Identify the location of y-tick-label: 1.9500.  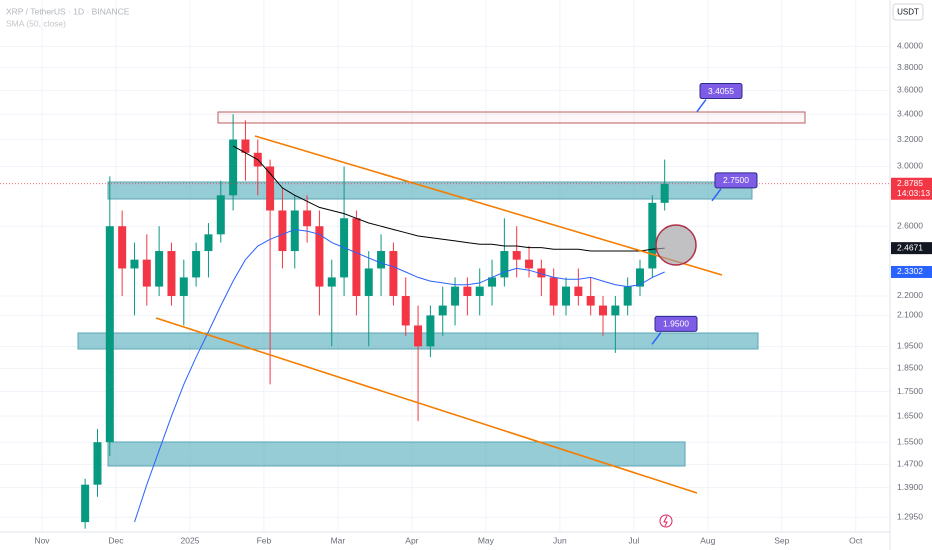
(910, 346).